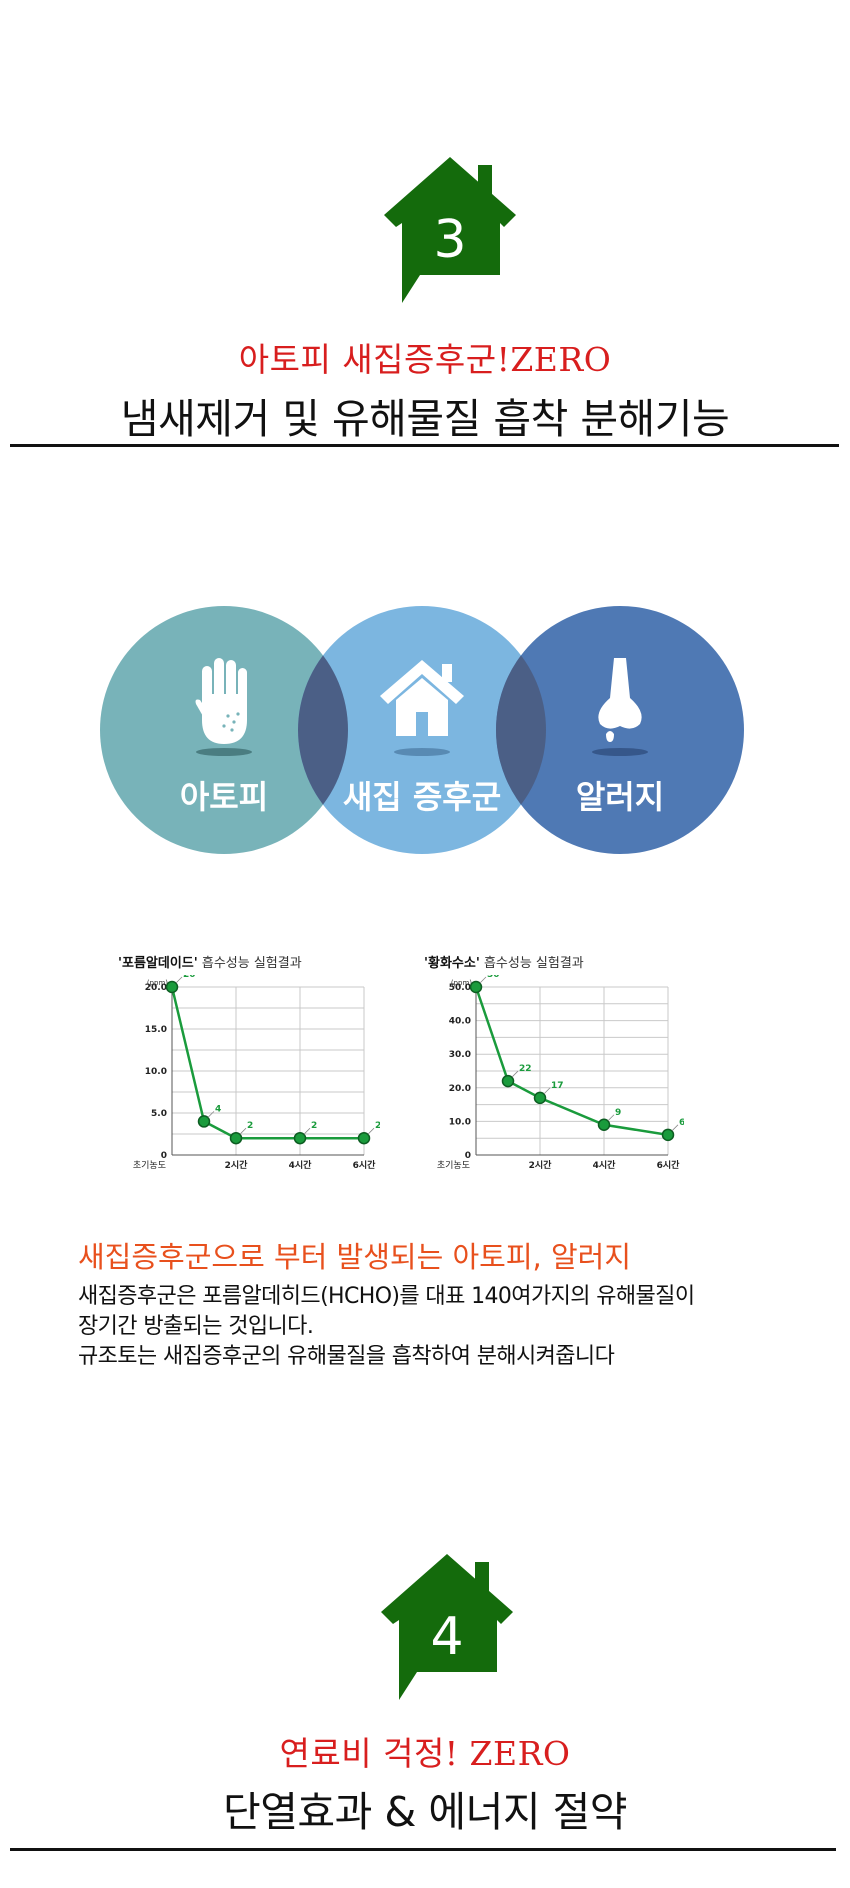 Image resolution: width=850 pixels, height=1888 pixels. I want to click on section3-title: 냄새제거 및 유해물질 흡착 분해기능, so click(425, 419).